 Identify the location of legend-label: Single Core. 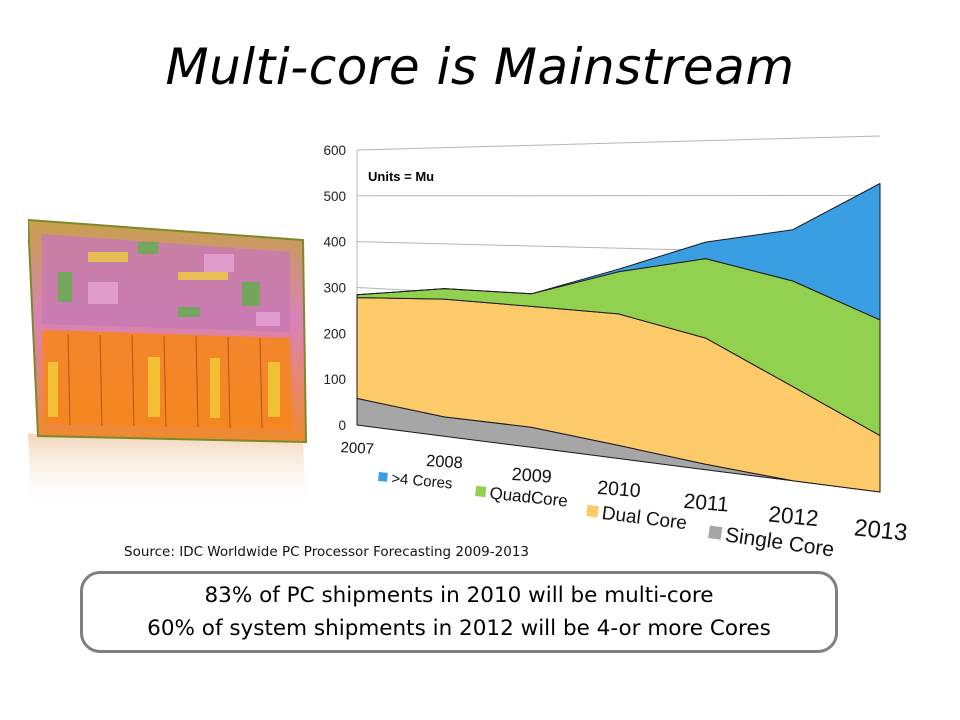
(780, 542).